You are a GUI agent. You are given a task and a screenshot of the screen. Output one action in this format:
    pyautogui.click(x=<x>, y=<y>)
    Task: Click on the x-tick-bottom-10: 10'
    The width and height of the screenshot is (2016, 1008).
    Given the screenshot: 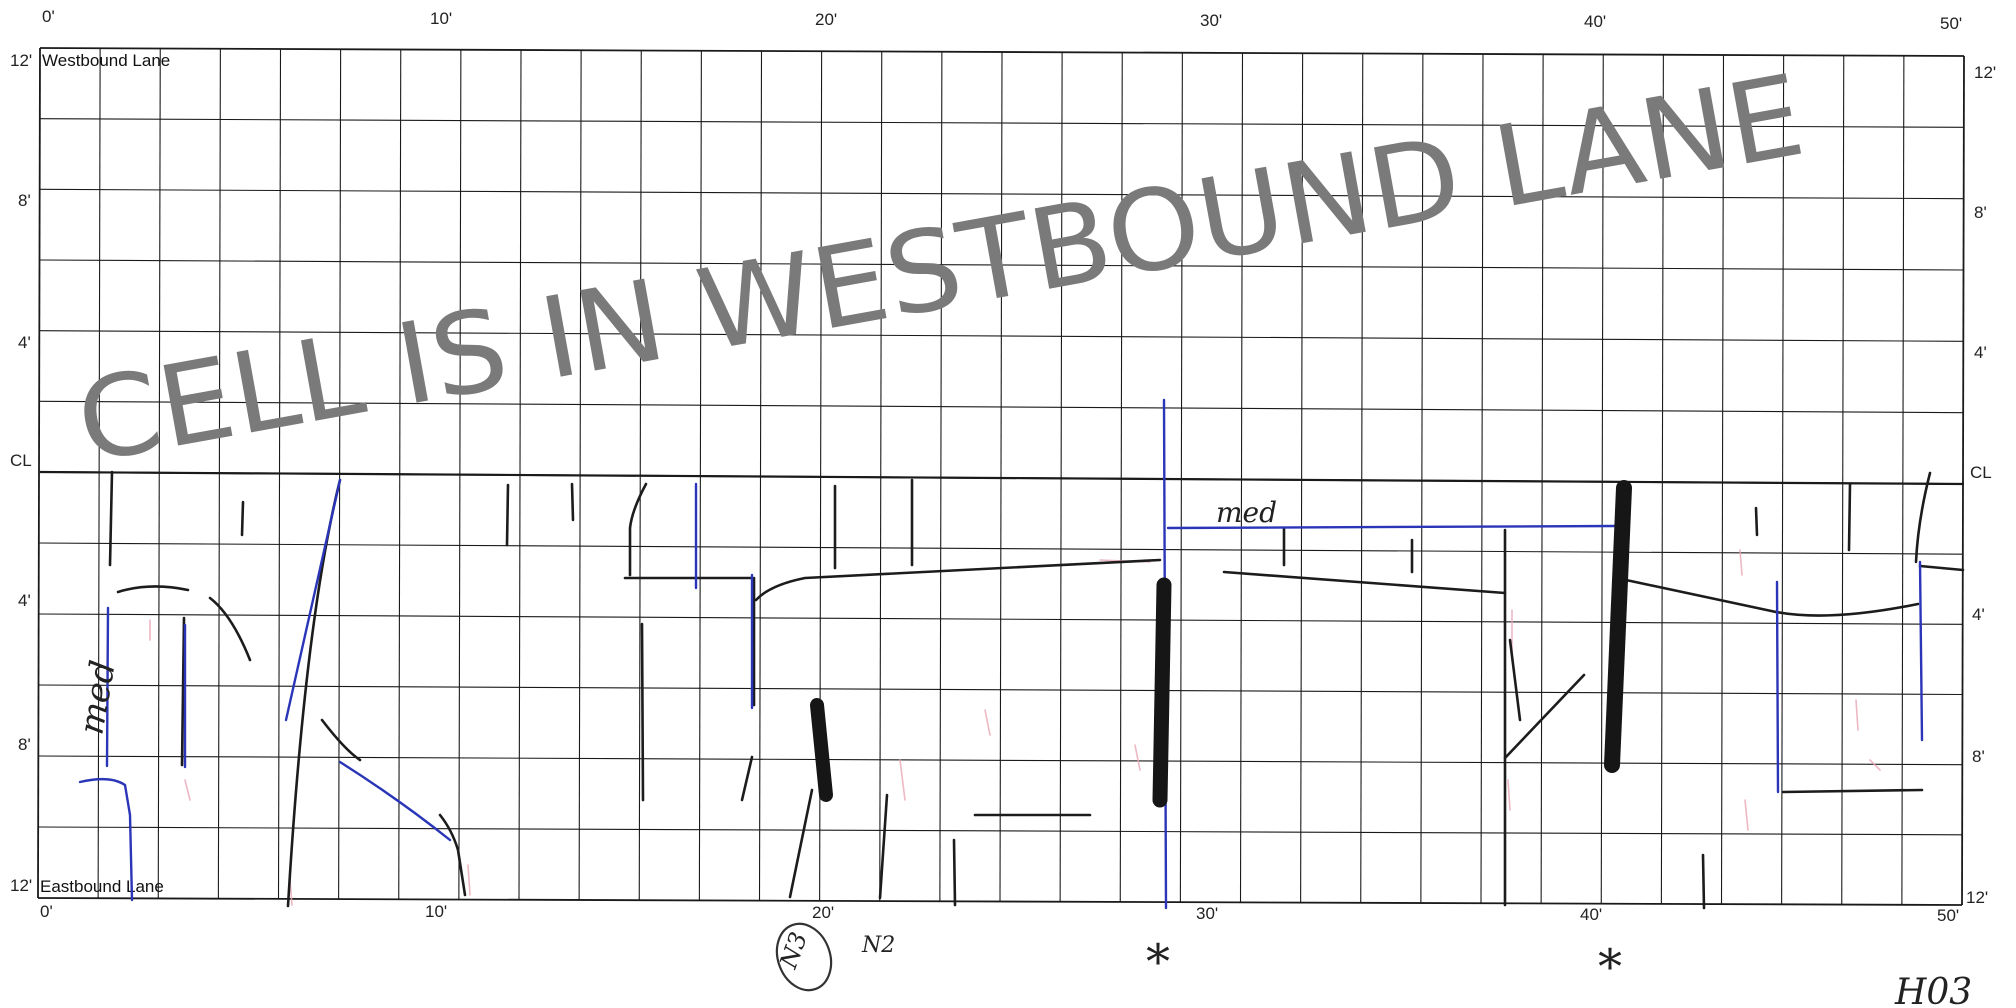 What is the action you would take?
    pyautogui.click(x=436, y=911)
    